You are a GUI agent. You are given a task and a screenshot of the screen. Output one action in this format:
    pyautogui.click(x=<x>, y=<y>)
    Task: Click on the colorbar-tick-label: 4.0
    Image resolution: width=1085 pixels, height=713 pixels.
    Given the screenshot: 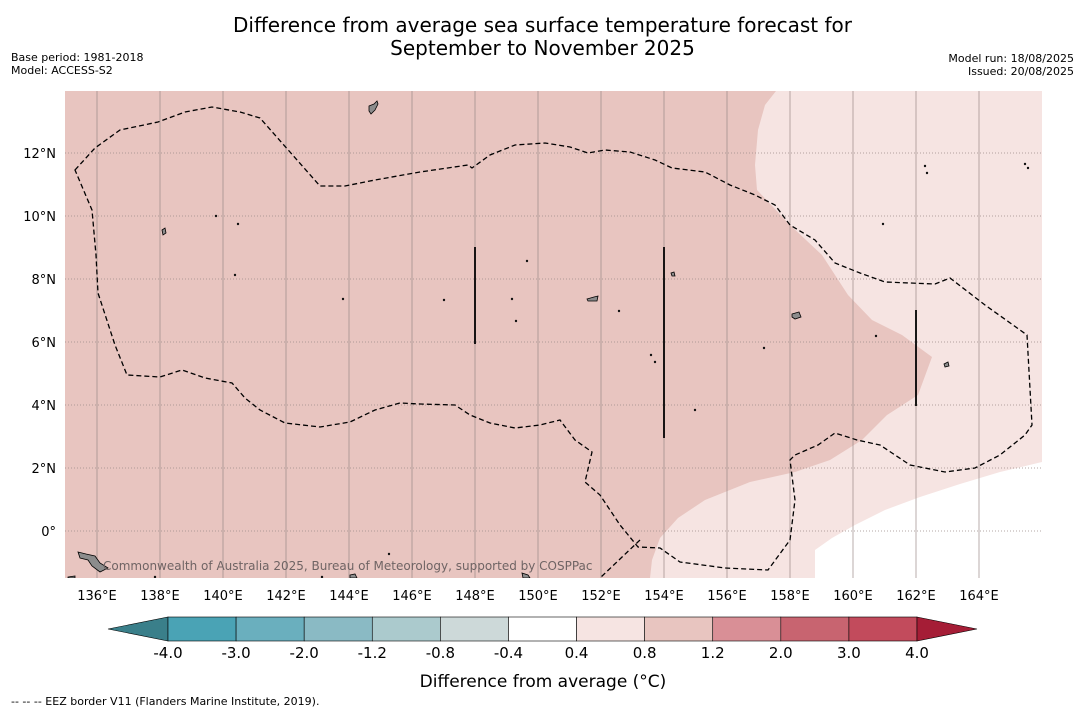 What is the action you would take?
    pyautogui.click(x=917, y=653)
    